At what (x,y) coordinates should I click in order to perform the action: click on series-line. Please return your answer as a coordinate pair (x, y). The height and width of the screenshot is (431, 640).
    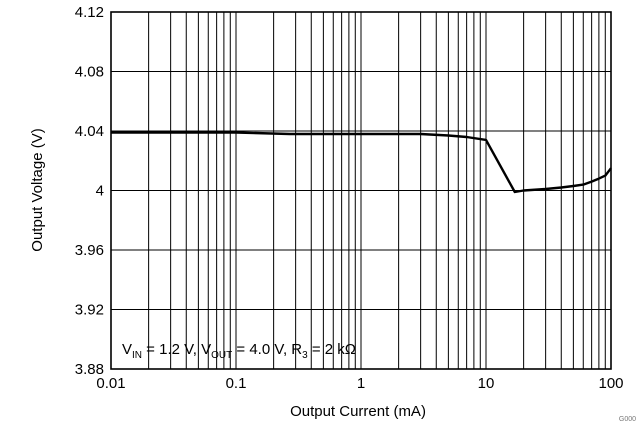
    Looking at the image, I should click on (361, 162).